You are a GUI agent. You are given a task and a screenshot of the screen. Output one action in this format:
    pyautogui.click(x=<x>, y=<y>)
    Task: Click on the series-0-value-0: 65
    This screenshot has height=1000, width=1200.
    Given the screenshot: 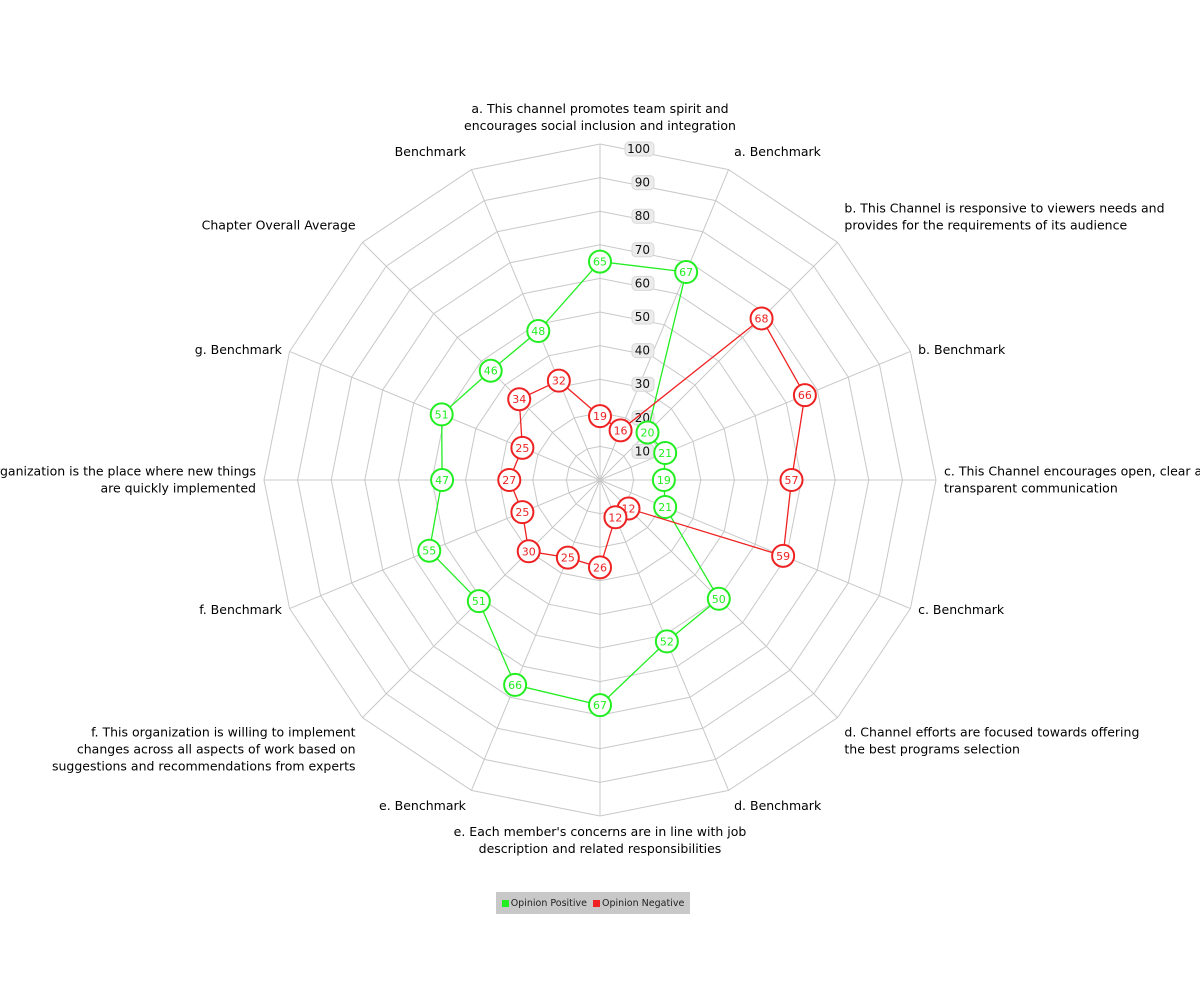 What is the action you would take?
    pyautogui.click(x=600, y=262)
    